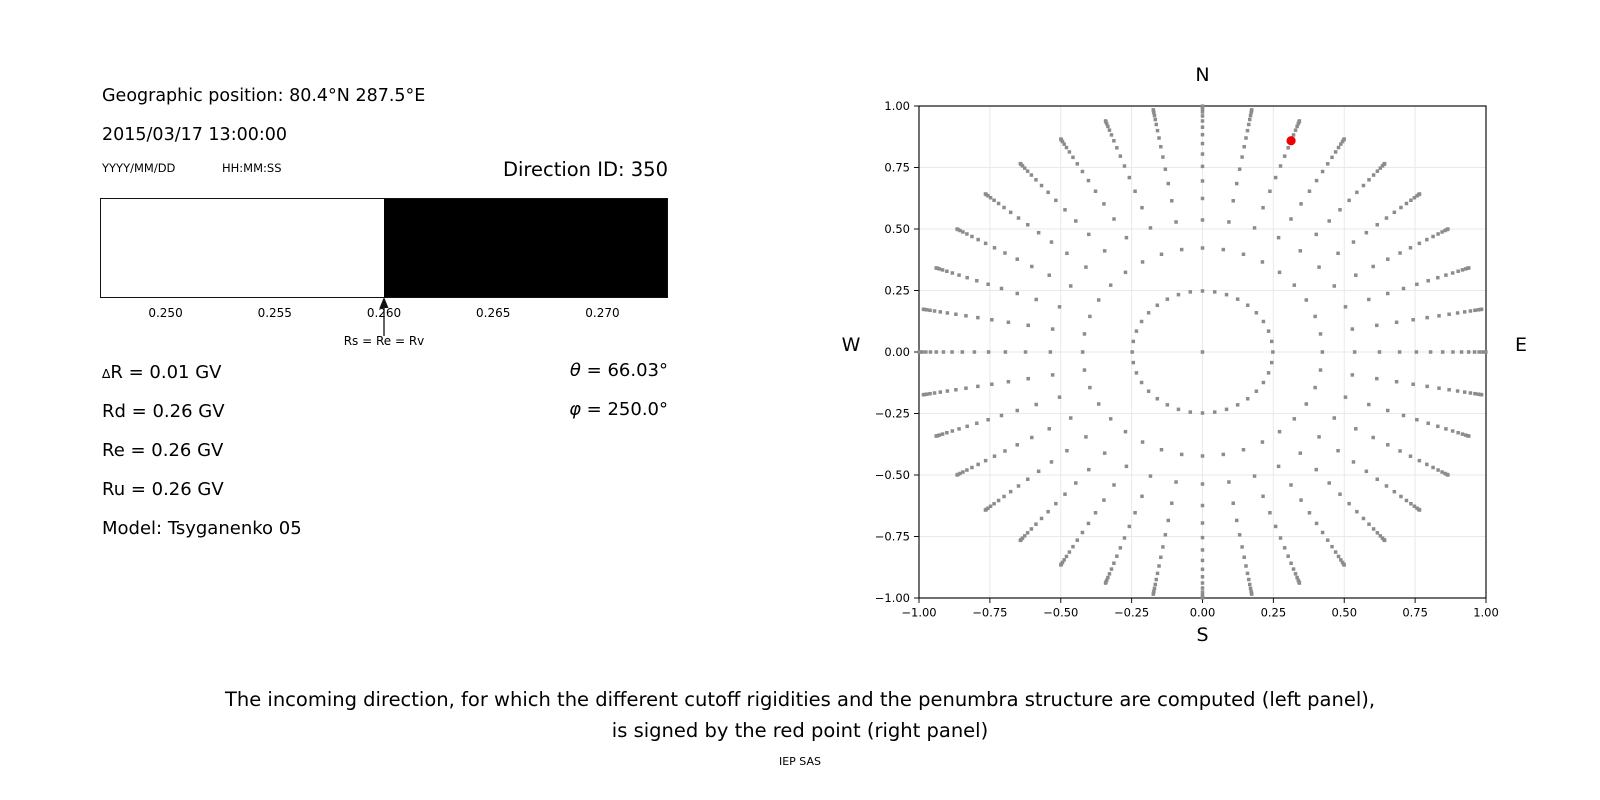  What do you see at coordinates (624, 409) in the screenshot?
I see `phi-text: = 250.0°` at bounding box center [624, 409].